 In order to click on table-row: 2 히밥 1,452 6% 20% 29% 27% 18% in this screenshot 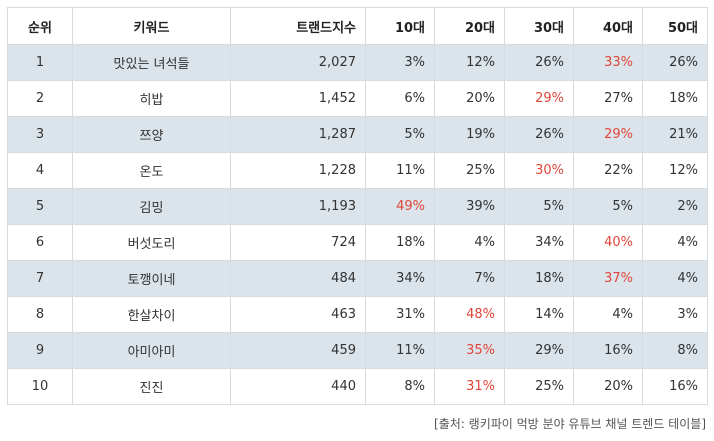, I will do `click(357, 98)`.